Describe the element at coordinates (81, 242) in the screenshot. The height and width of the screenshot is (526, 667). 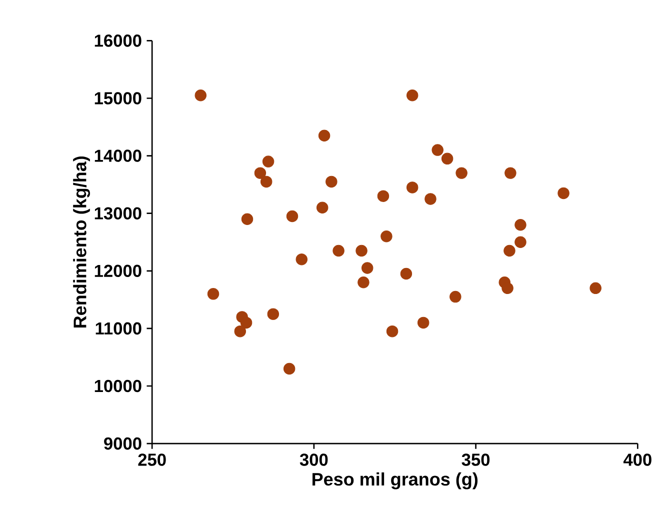
I see `y-axis-title: Rendimiento (kg/ha)` at that location.